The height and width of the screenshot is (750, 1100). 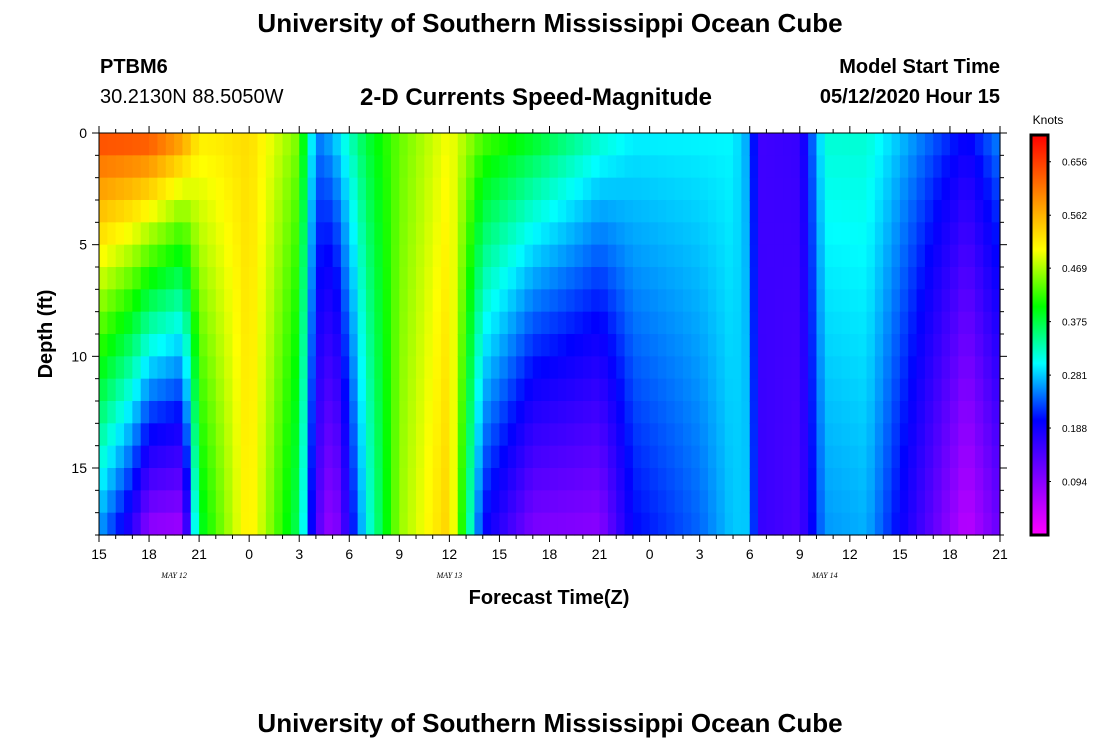 What do you see at coordinates (99, 554) in the screenshot?
I see `x-tick-label: 15` at bounding box center [99, 554].